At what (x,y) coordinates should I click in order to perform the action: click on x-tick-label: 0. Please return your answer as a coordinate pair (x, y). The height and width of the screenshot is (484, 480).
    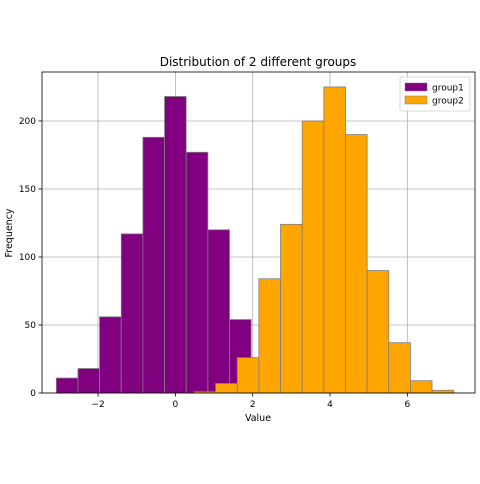
    Looking at the image, I should click on (176, 405).